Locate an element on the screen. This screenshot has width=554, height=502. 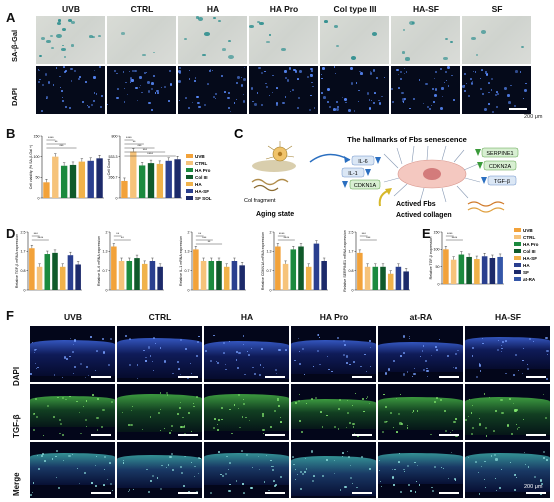
y-axis-label: Cell Count is located at coordinates (109, 167).